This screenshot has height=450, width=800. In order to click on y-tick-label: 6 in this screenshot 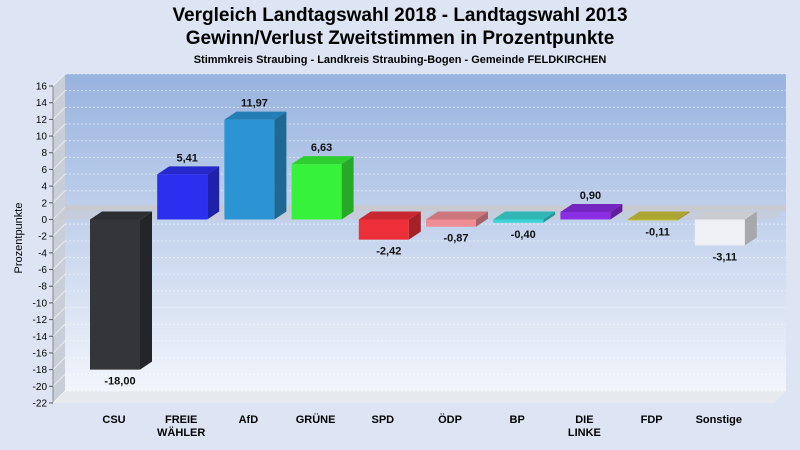, I will do `click(44, 170)`.